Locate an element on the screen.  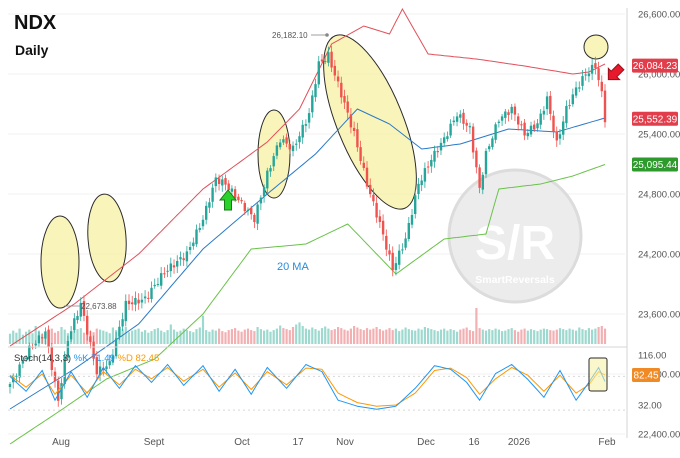
price-tag: 25,552.39 is located at coordinates (655, 118).